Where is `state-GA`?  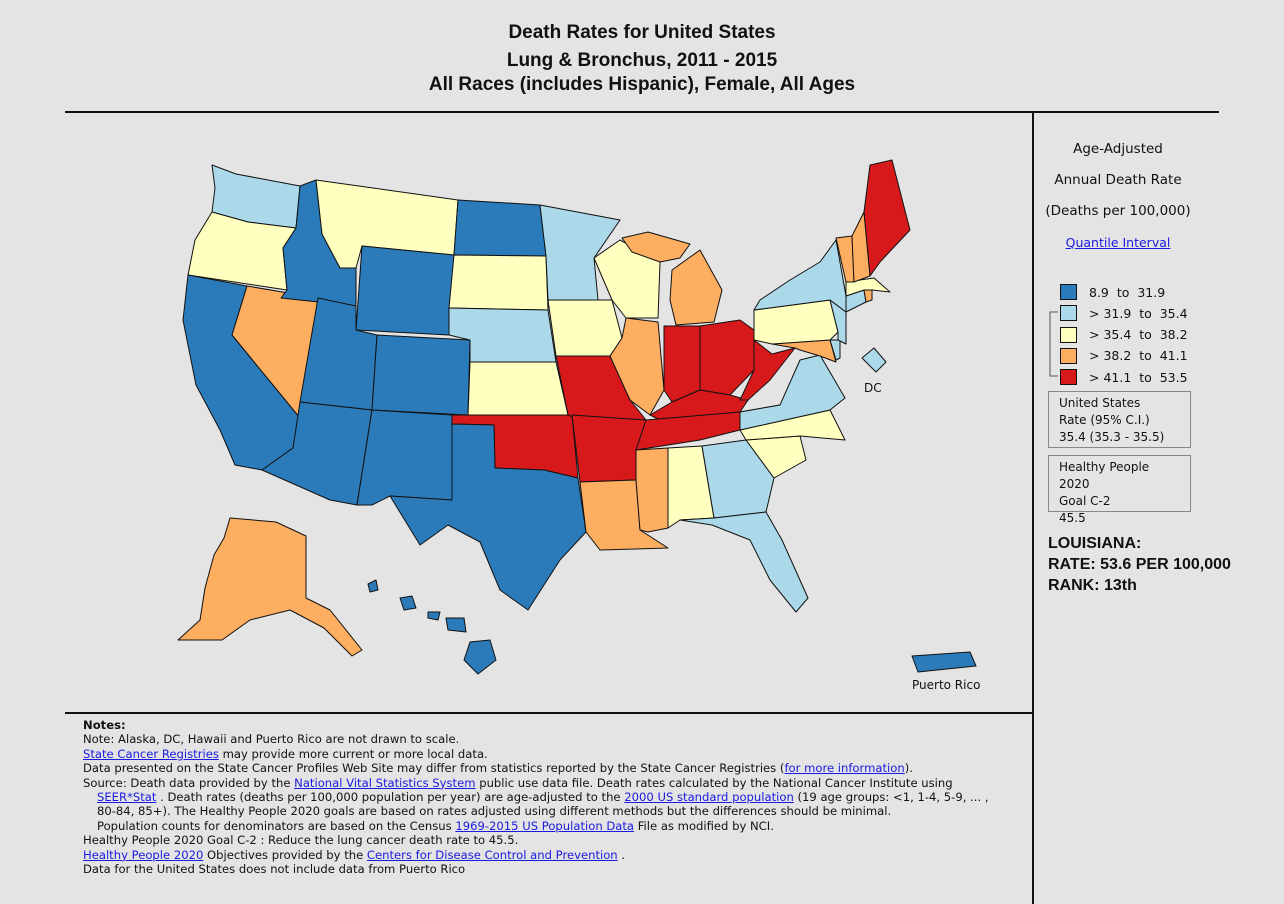
state-GA is located at coordinates (738, 479).